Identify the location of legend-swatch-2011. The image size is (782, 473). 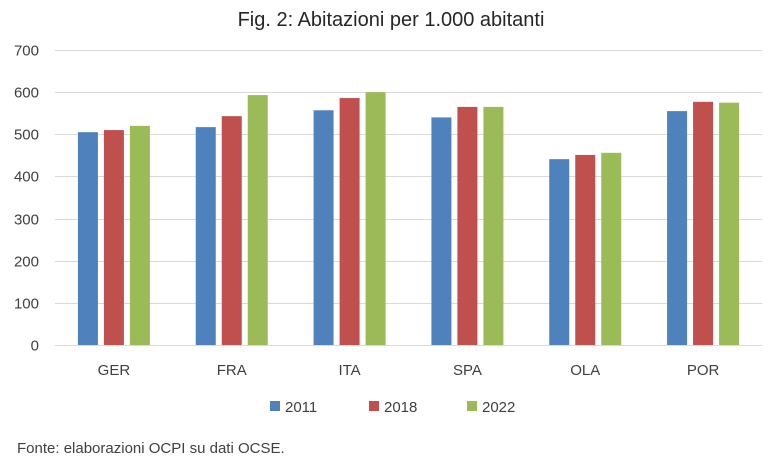
(275, 406).